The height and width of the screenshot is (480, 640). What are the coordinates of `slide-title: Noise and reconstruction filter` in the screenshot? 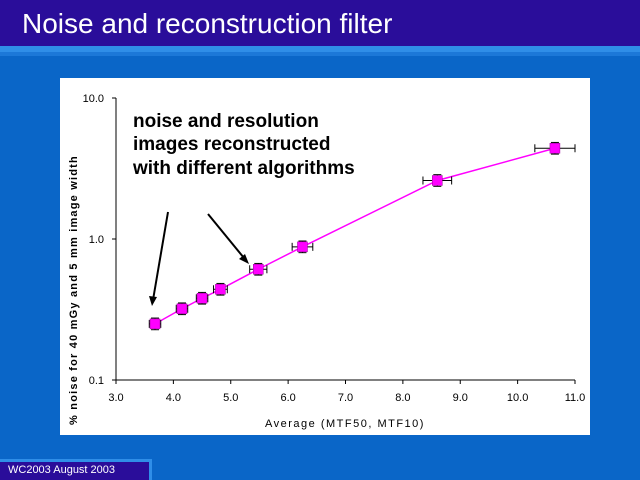 It's located at (207, 23).